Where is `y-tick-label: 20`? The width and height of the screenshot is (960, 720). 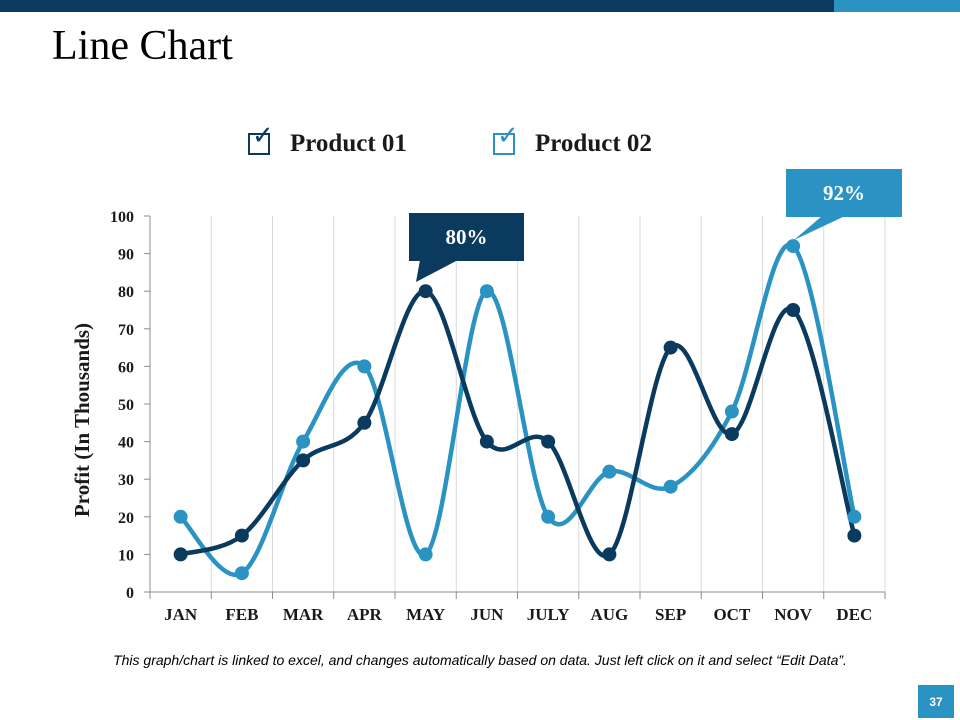 y-tick-label: 20 is located at coordinates (126, 518).